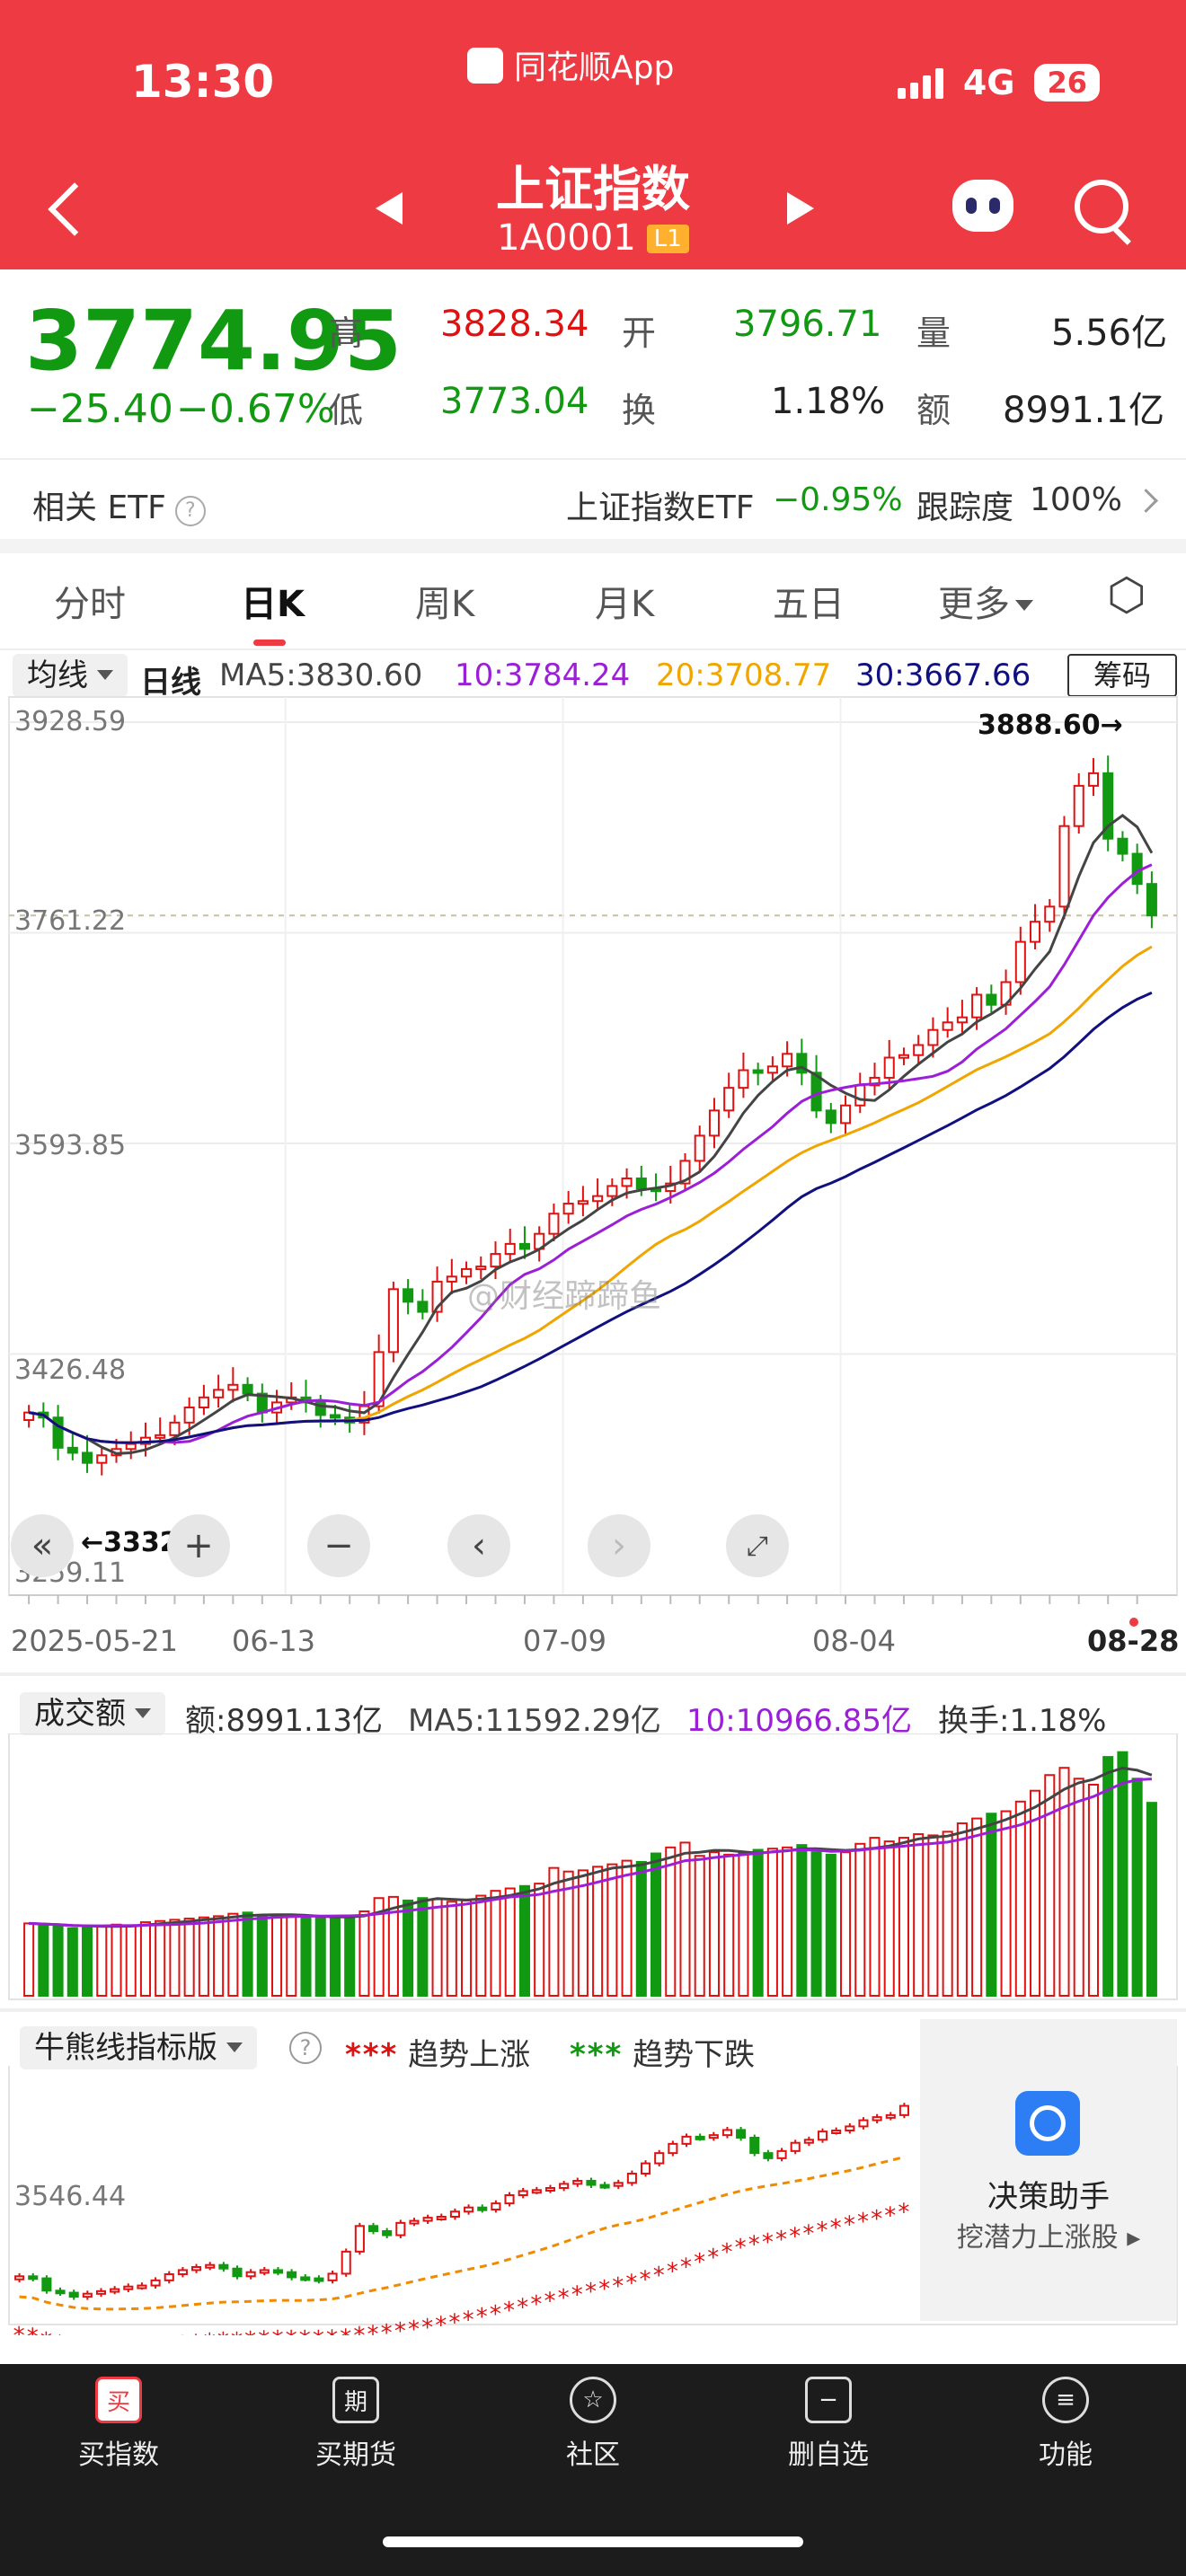  What do you see at coordinates (198, 1545) in the screenshot?
I see `zoom-in-button: +` at bounding box center [198, 1545].